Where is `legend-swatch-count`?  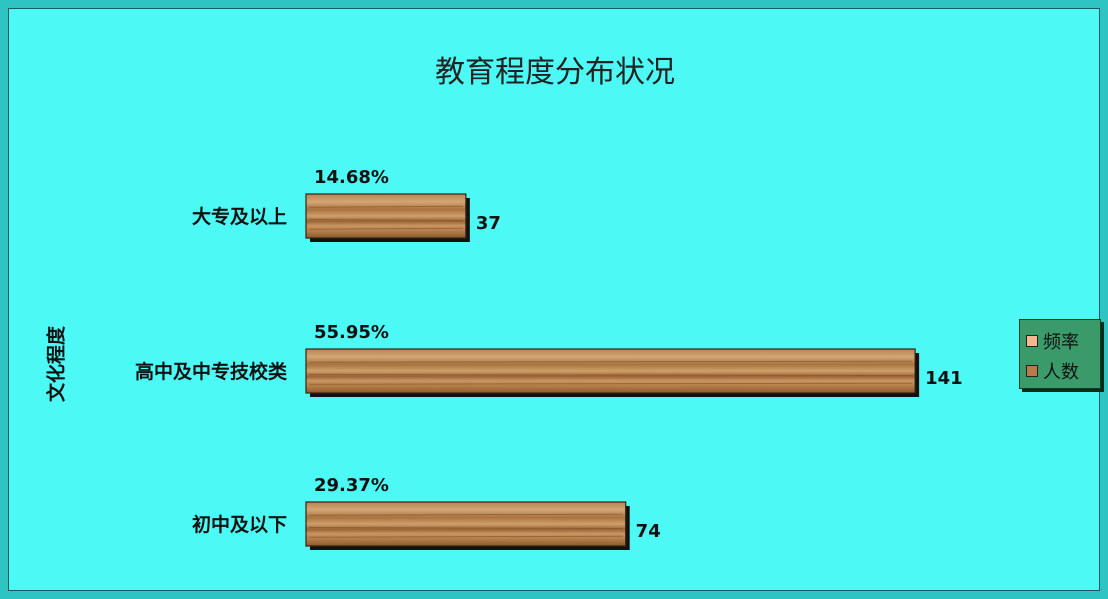
legend-swatch-count is located at coordinates (1032, 371).